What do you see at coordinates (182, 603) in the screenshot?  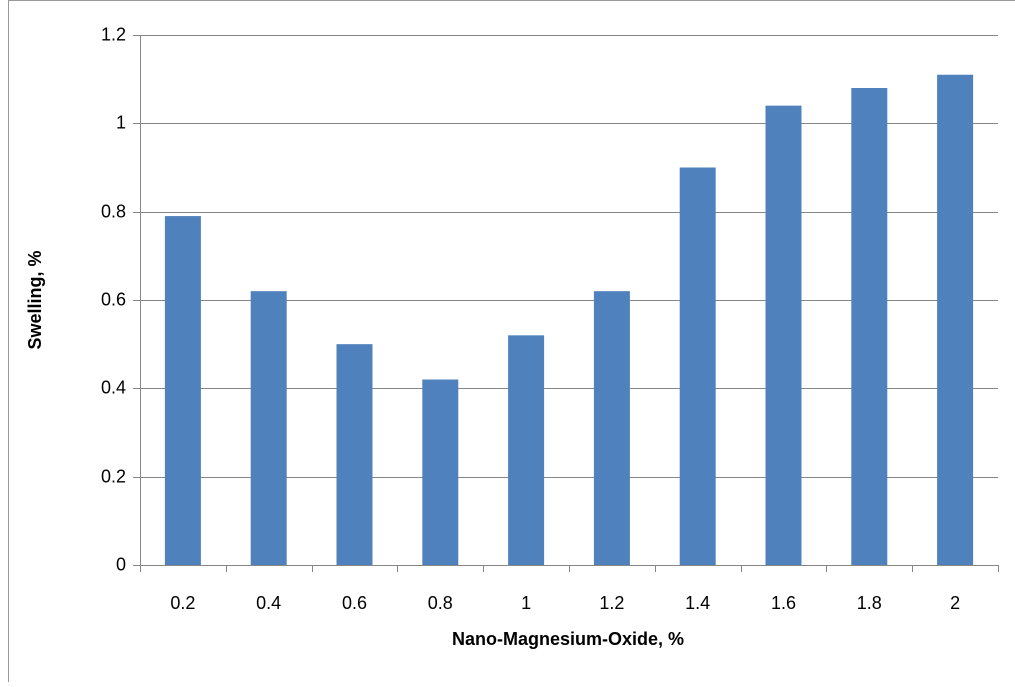 I see `x-tick-label: 0.2` at bounding box center [182, 603].